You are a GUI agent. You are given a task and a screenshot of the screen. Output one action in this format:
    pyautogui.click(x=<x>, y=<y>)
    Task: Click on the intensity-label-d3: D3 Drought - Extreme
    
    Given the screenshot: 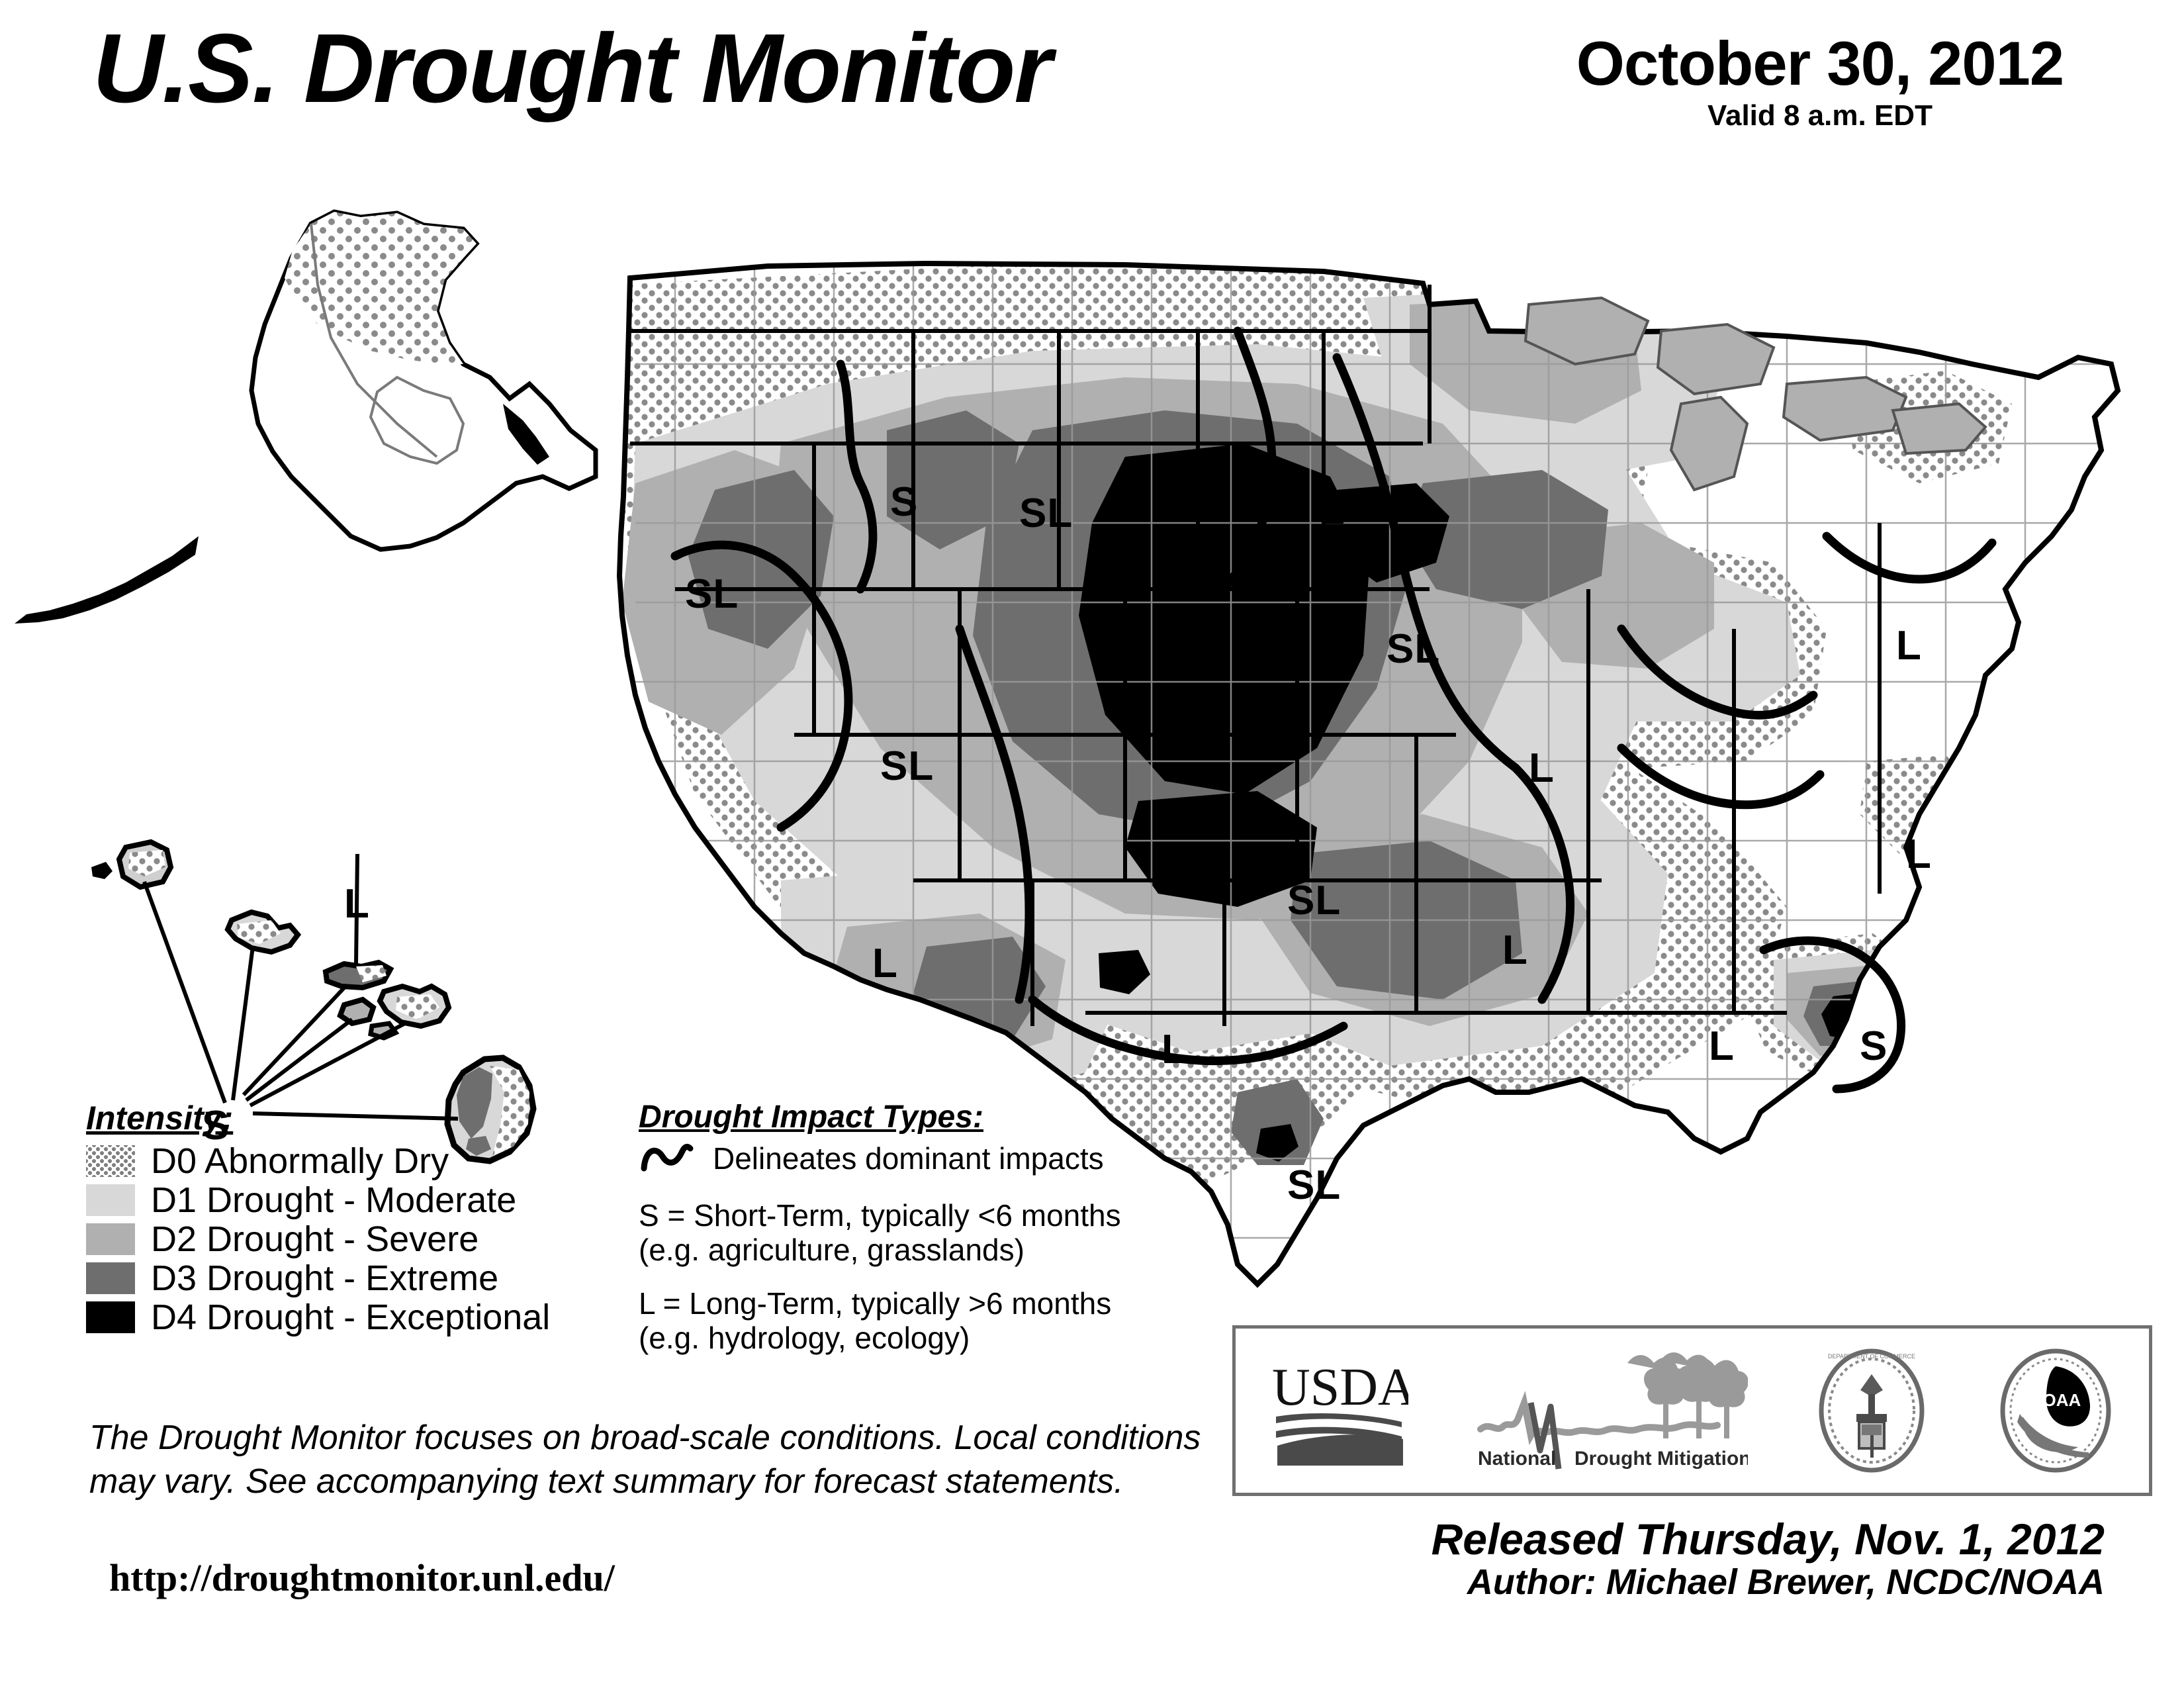 What is the action you would take?
    pyautogui.click(x=325, y=1278)
    